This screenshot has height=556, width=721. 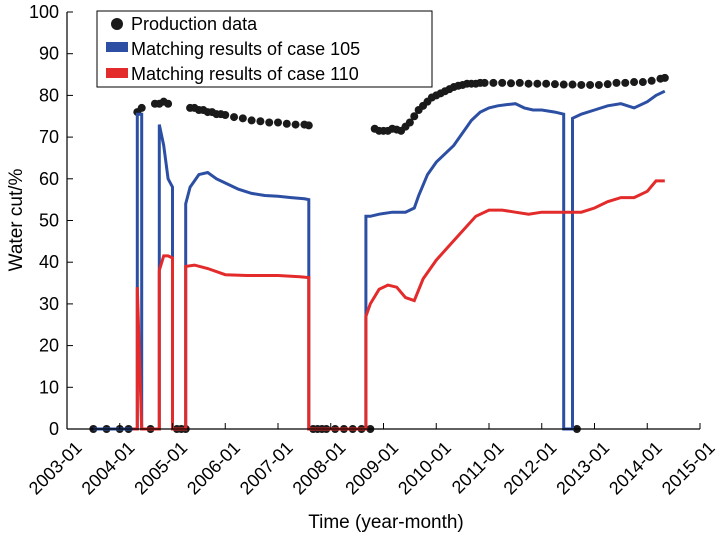 What do you see at coordinates (49, 262) in the screenshot?
I see `y-tick-label: 40` at bounding box center [49, 262].